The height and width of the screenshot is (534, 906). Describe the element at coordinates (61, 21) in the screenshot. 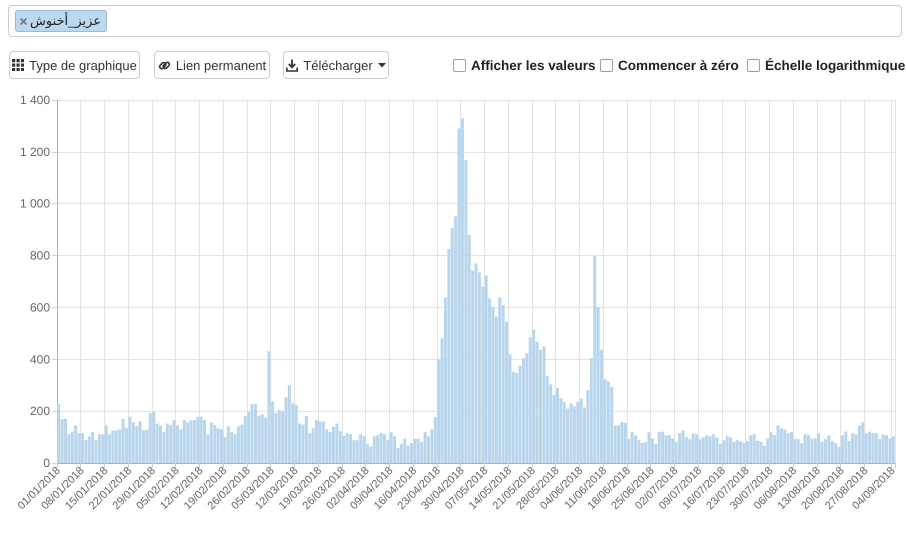

I see `tag: عزيز_أخنوش` at that location.